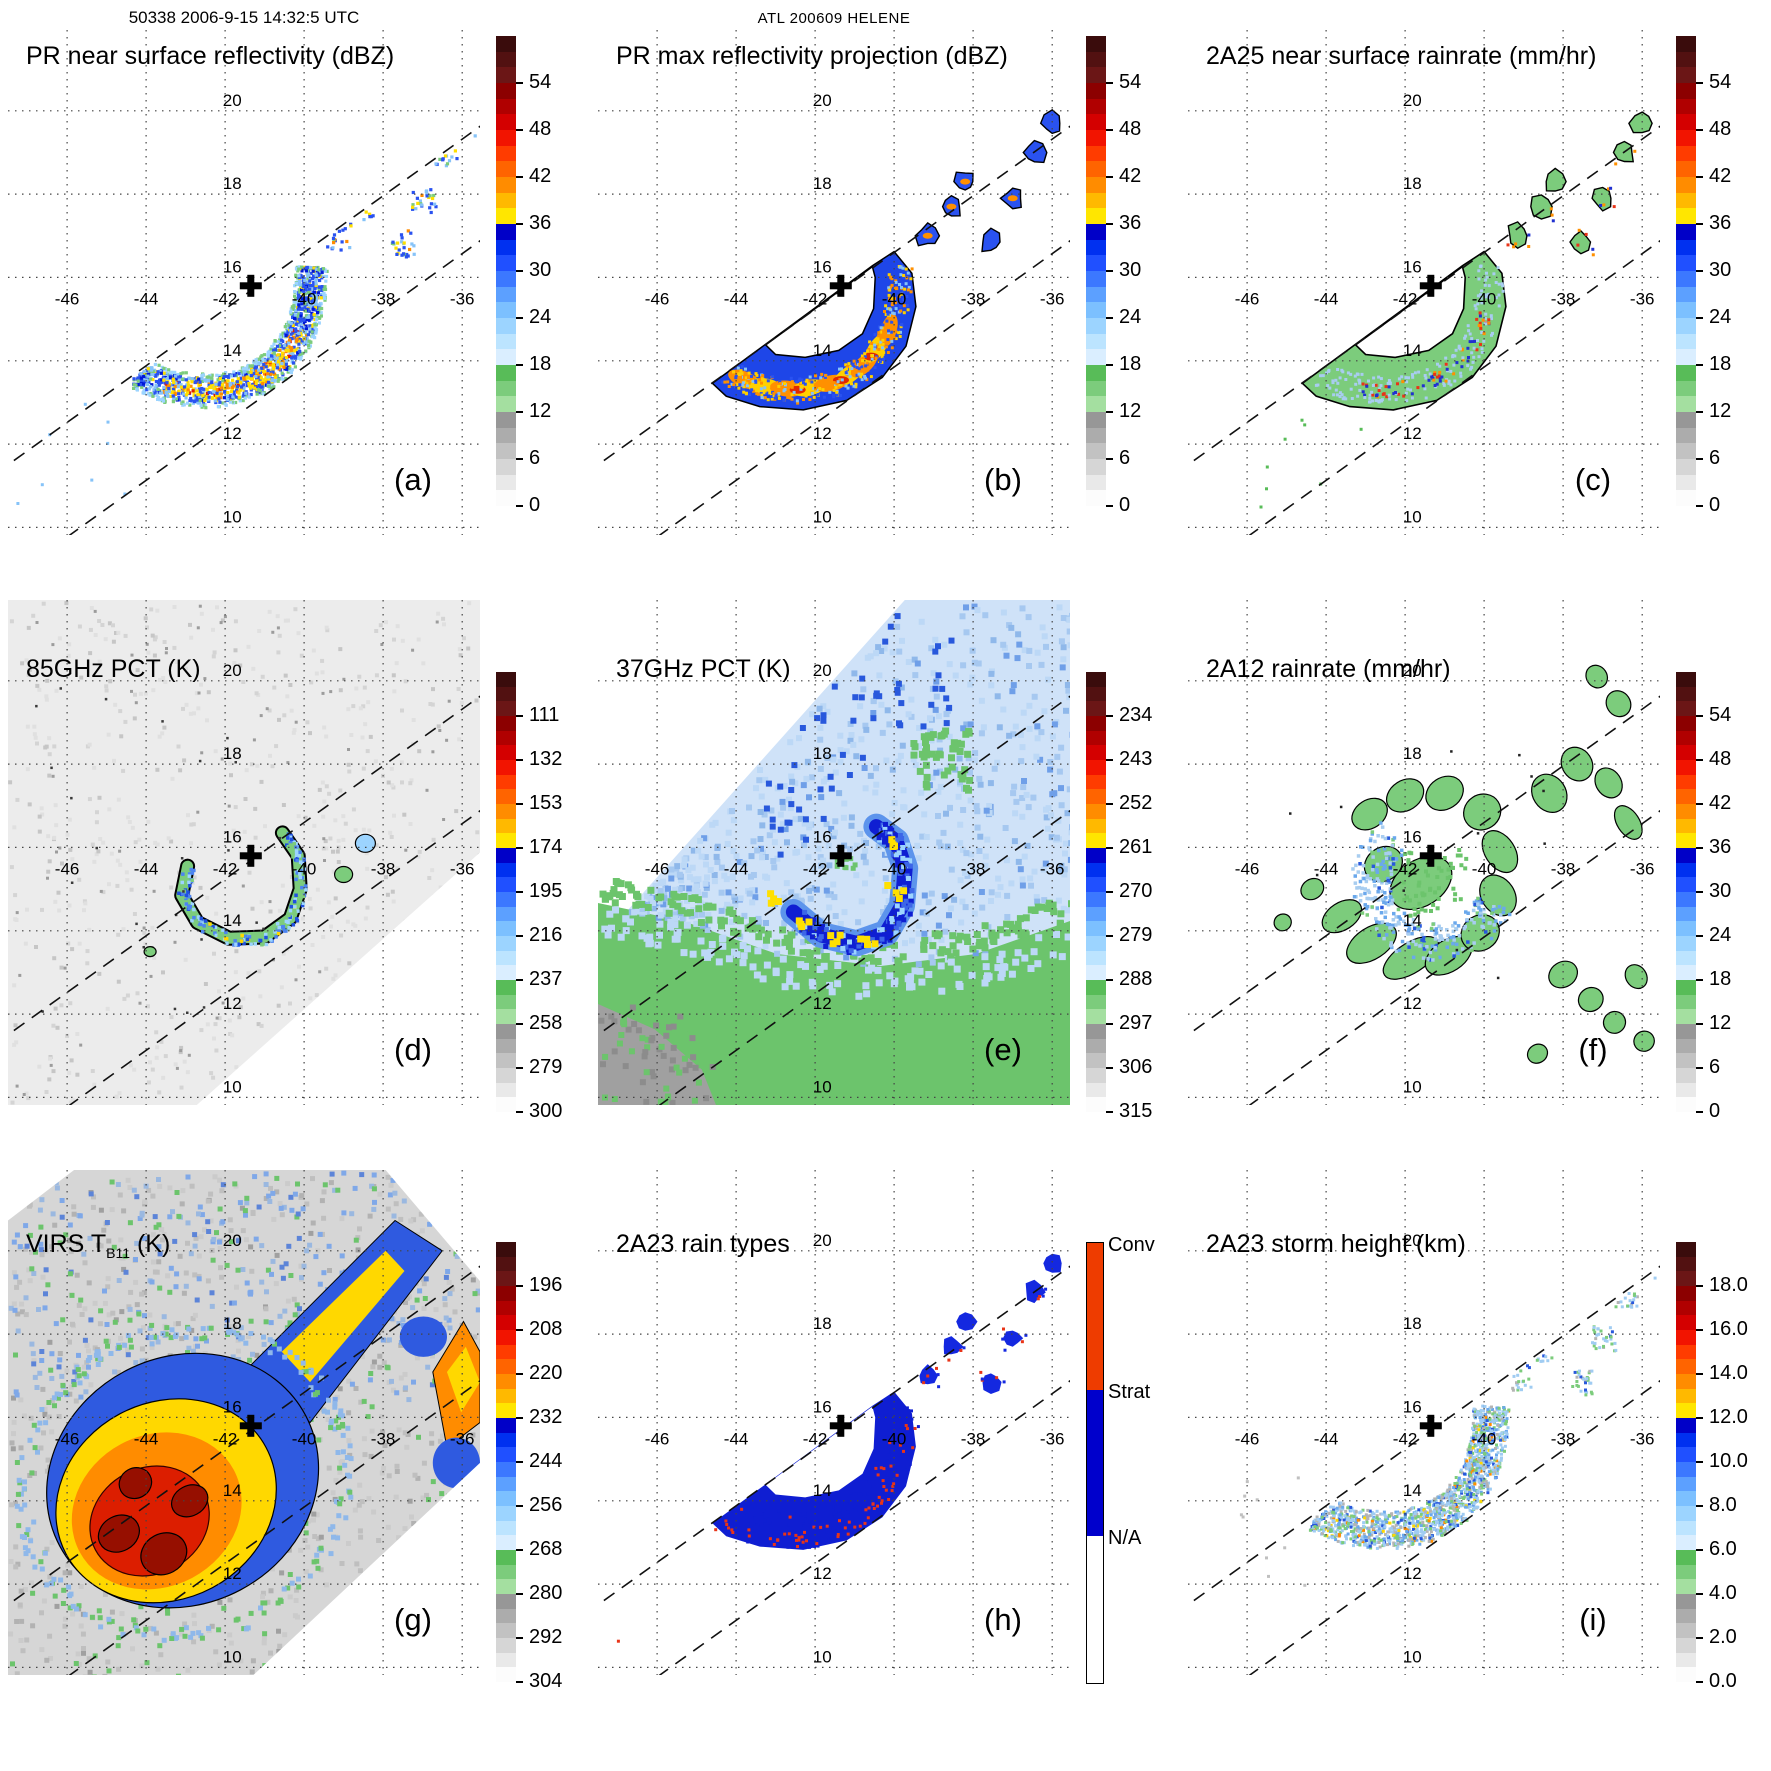  I want to click on colorbar-tick-label: 14.0, so click(1728, 1373).